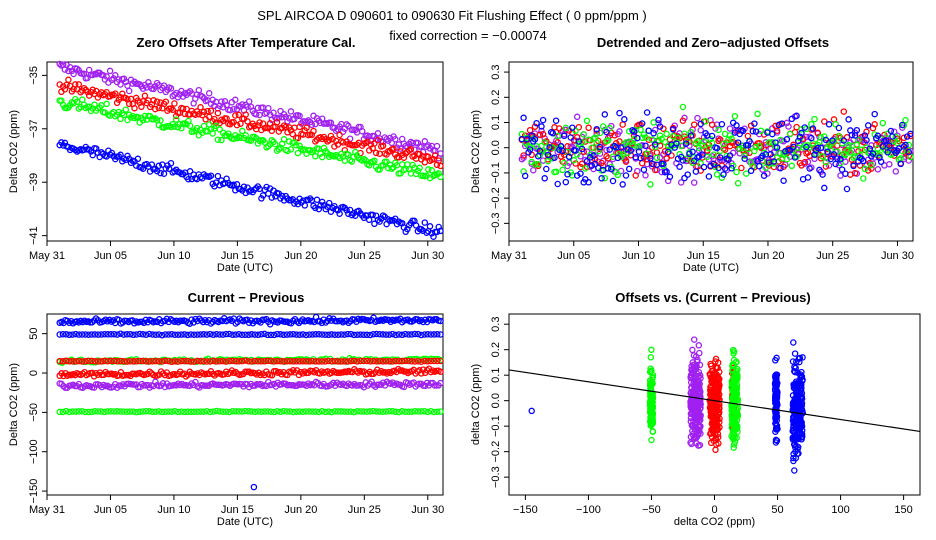 The image size is (936, 540). What do you see at coordinates (499, 402) in the screenshot?
I see `y-axis: −0.3 −0.1 0.1 0.3 −0.2 0.0 0.2` at bounding box center [499, 402].